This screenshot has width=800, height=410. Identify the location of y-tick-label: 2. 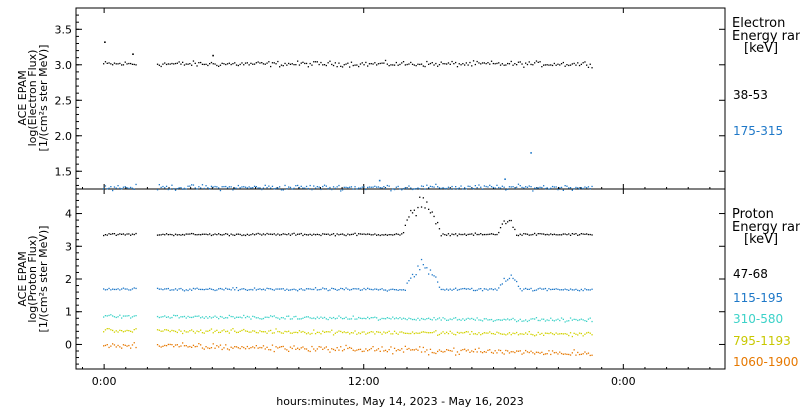
(68, 279).